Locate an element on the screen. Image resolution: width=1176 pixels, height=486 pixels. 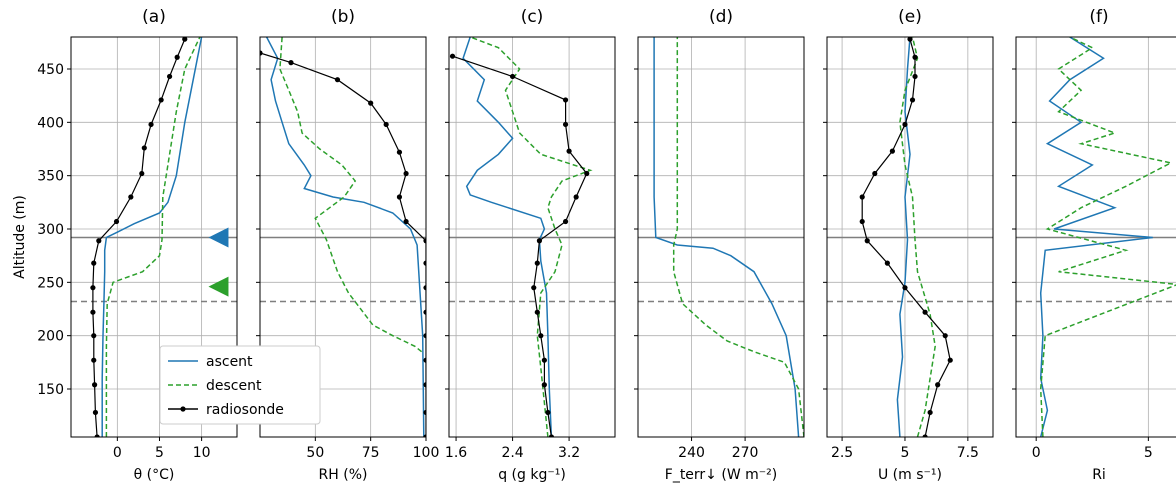
x-axis-label: q (g kg⁻¹) is located at coordinates (532, 475).